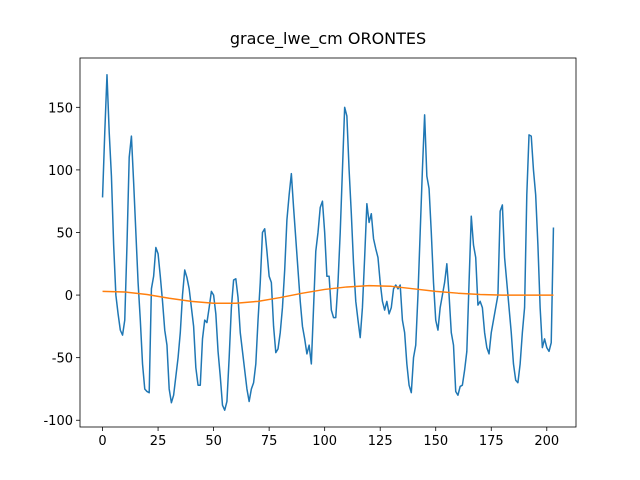  What do you see at coordinates (60, 108) in the screenshot?
I see `y-tick-label: 150` at bounding box center [60, 108].